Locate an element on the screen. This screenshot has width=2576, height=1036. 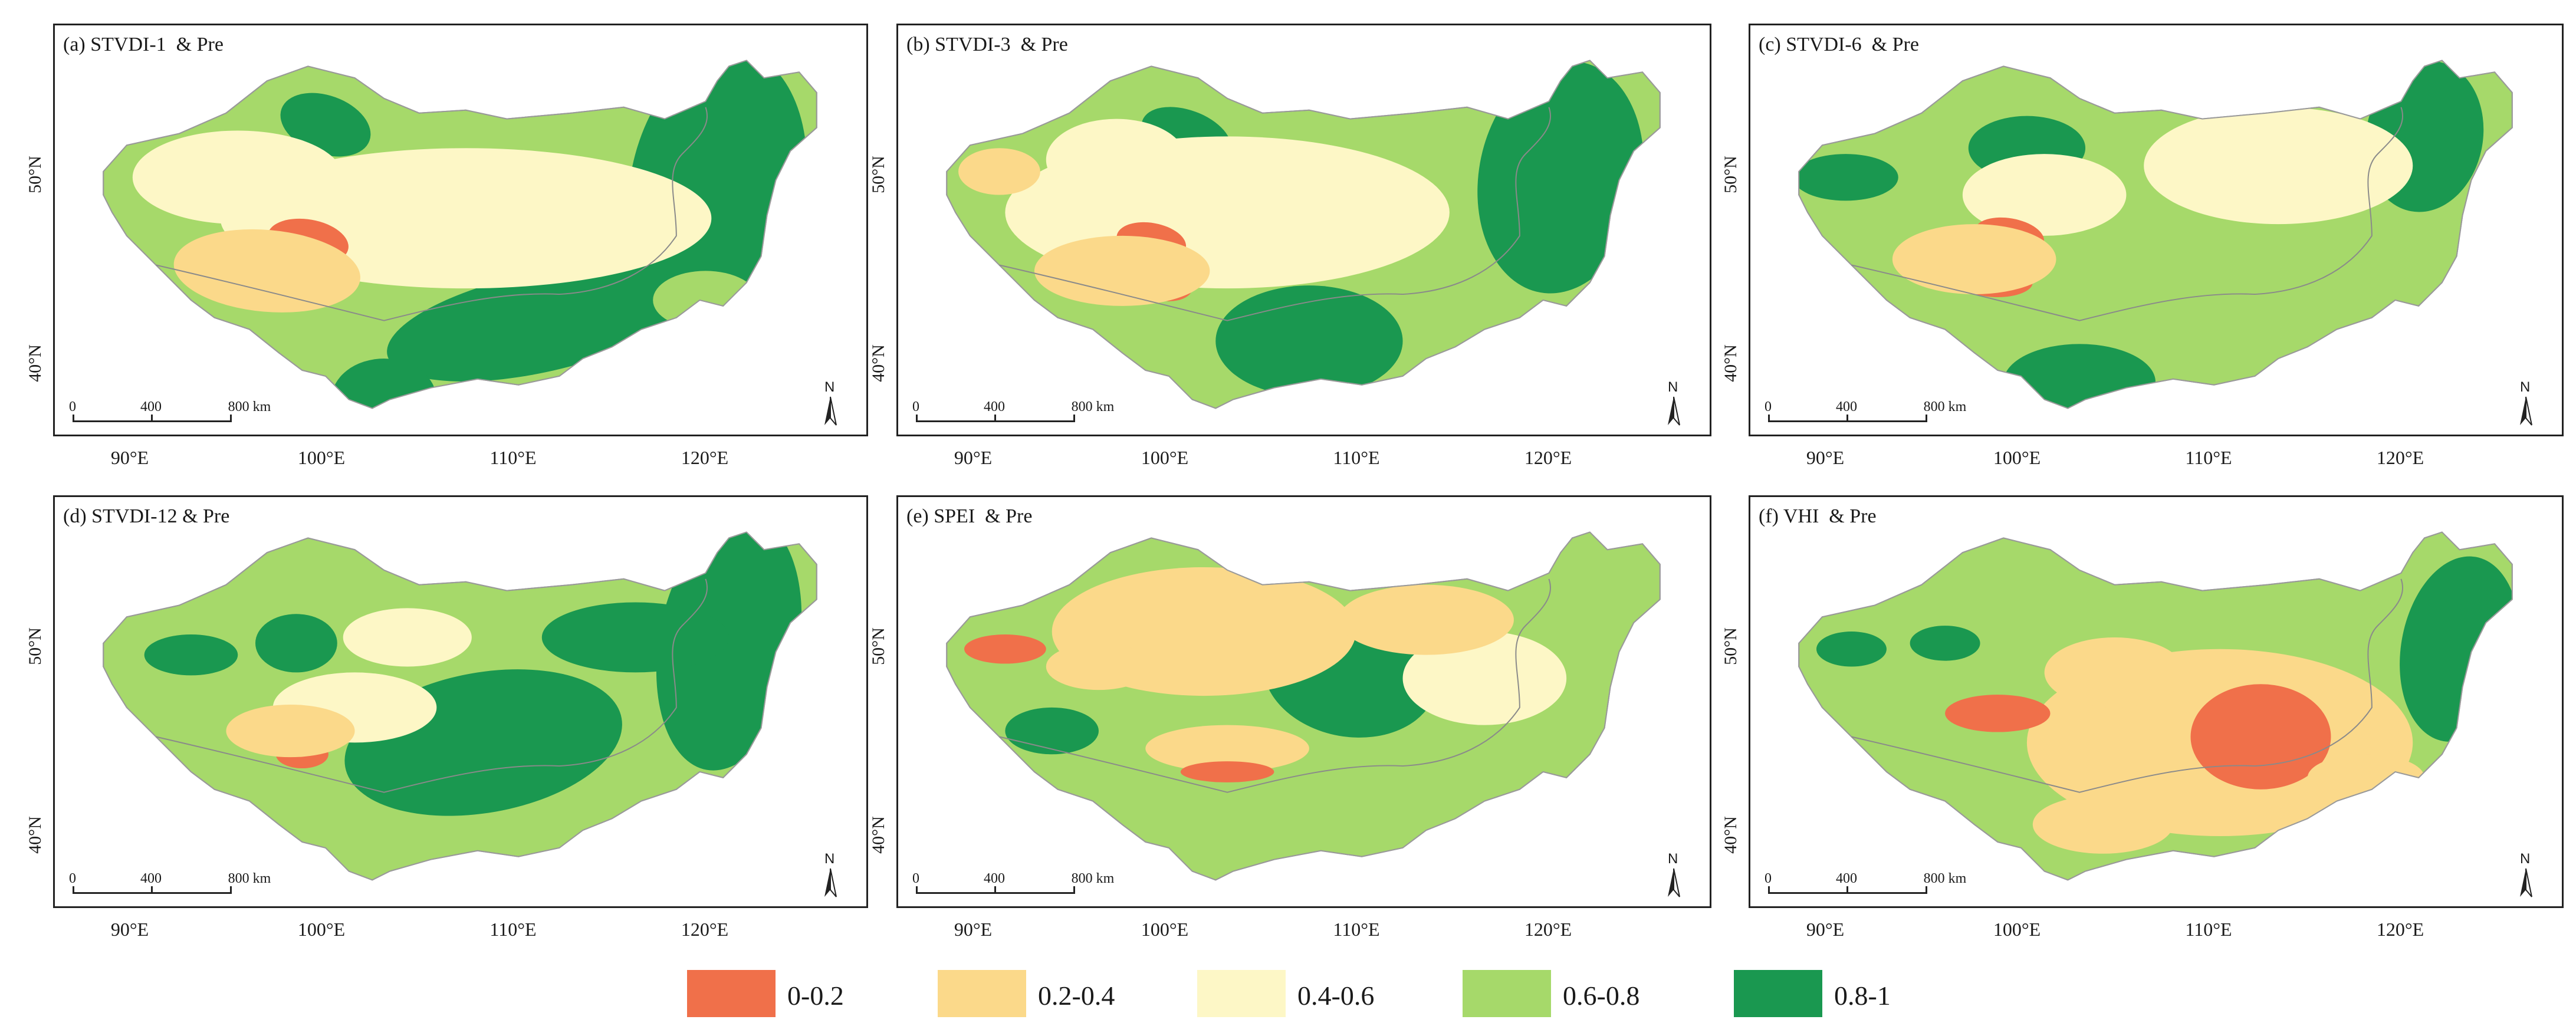
map-frame: (c) STVDI-6 & Pre 0 400 800 km N is located at coordinates (2156, 230).